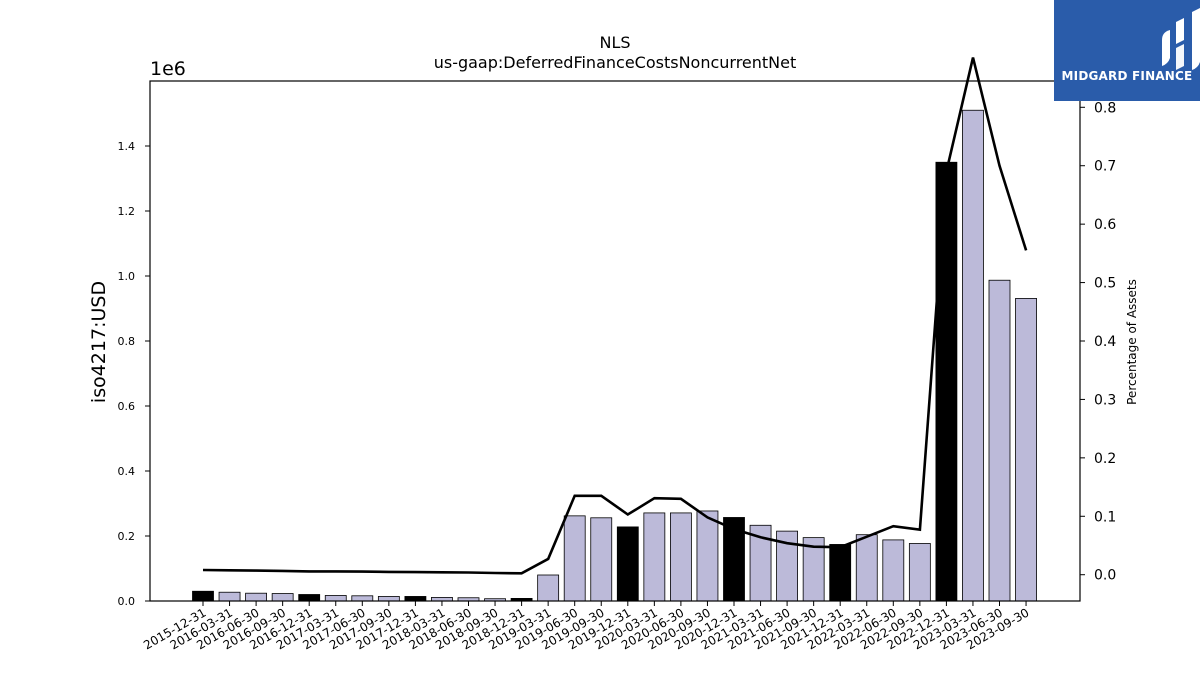  Describe the element at coordinates (1105, 108) in the screenshot. I see `y2-tick-label: 0.8` at that location.